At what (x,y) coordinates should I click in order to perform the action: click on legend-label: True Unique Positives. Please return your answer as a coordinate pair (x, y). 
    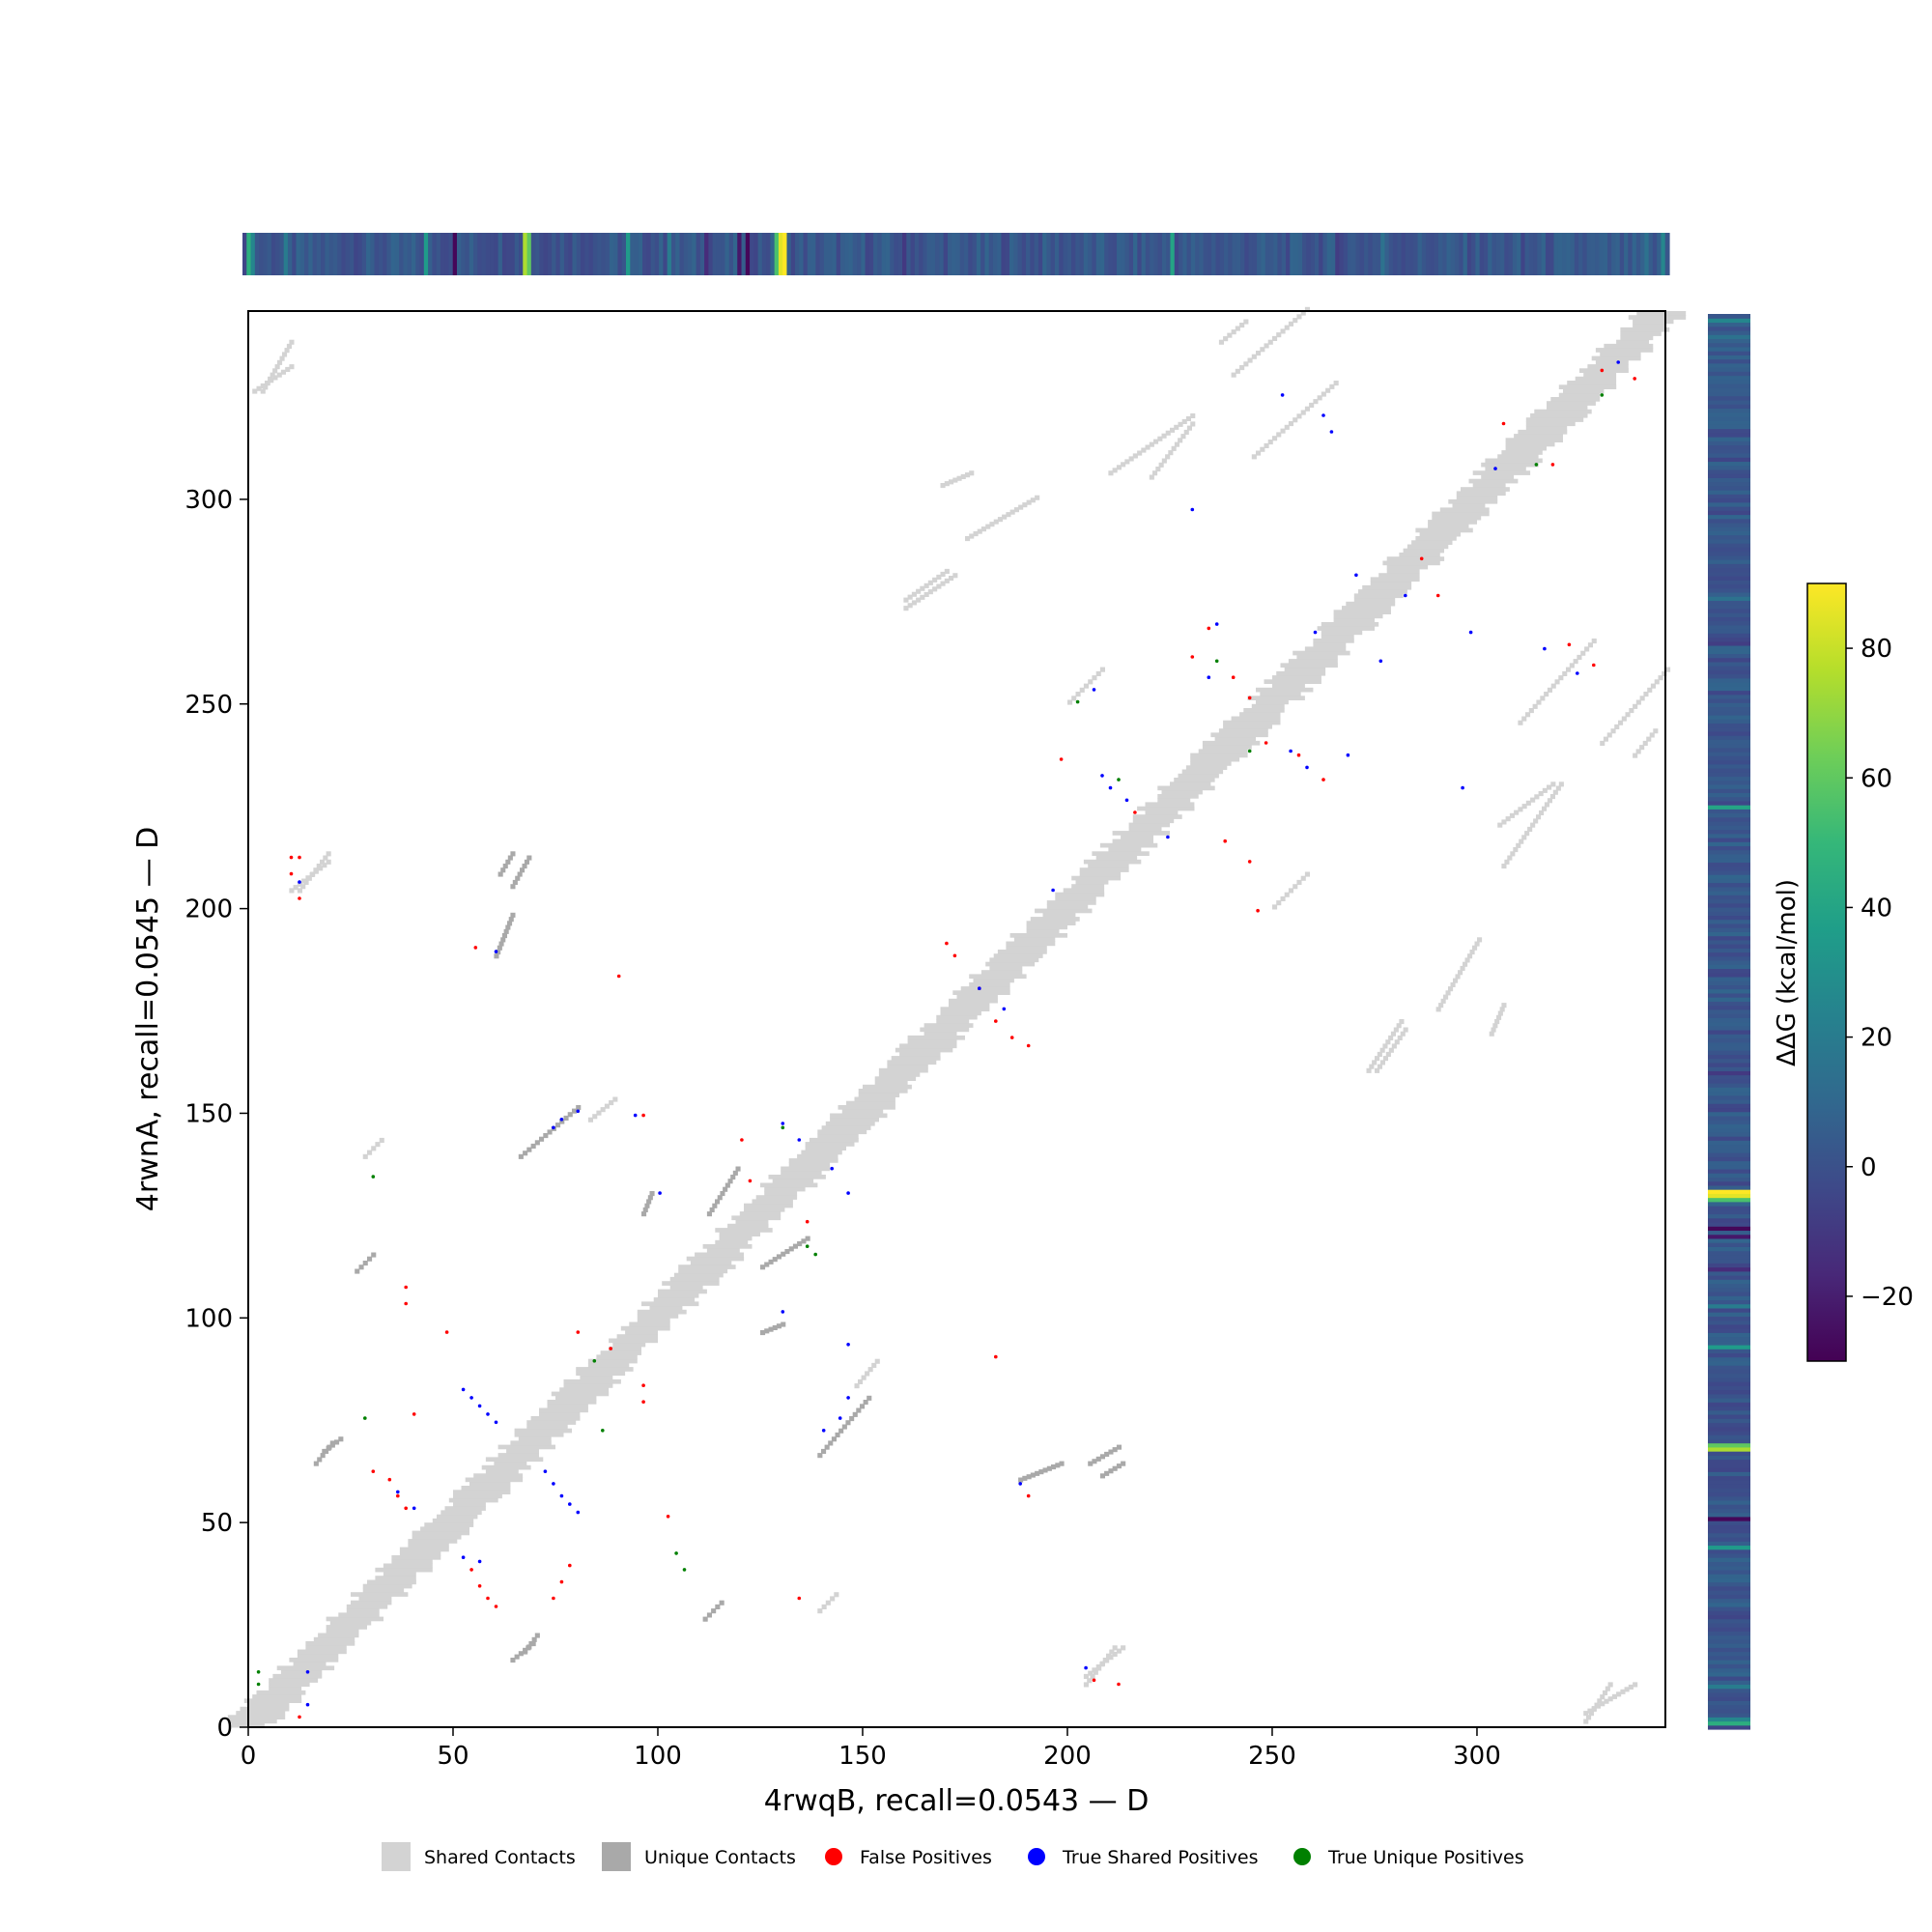
    Looking at the image, I should click on (1425, 1857).